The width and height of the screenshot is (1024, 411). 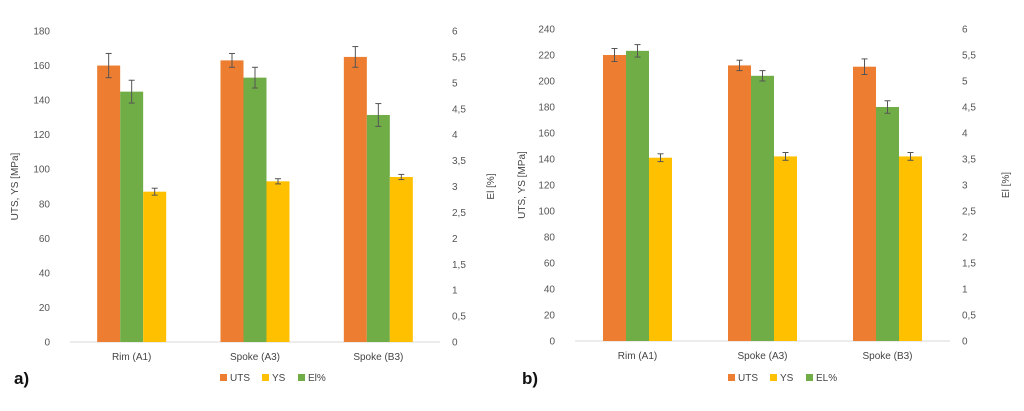 What do you see at coordinates (317, 378) in the screenshot?
I see `legend-label: El%` at bounding box center [317, 378].